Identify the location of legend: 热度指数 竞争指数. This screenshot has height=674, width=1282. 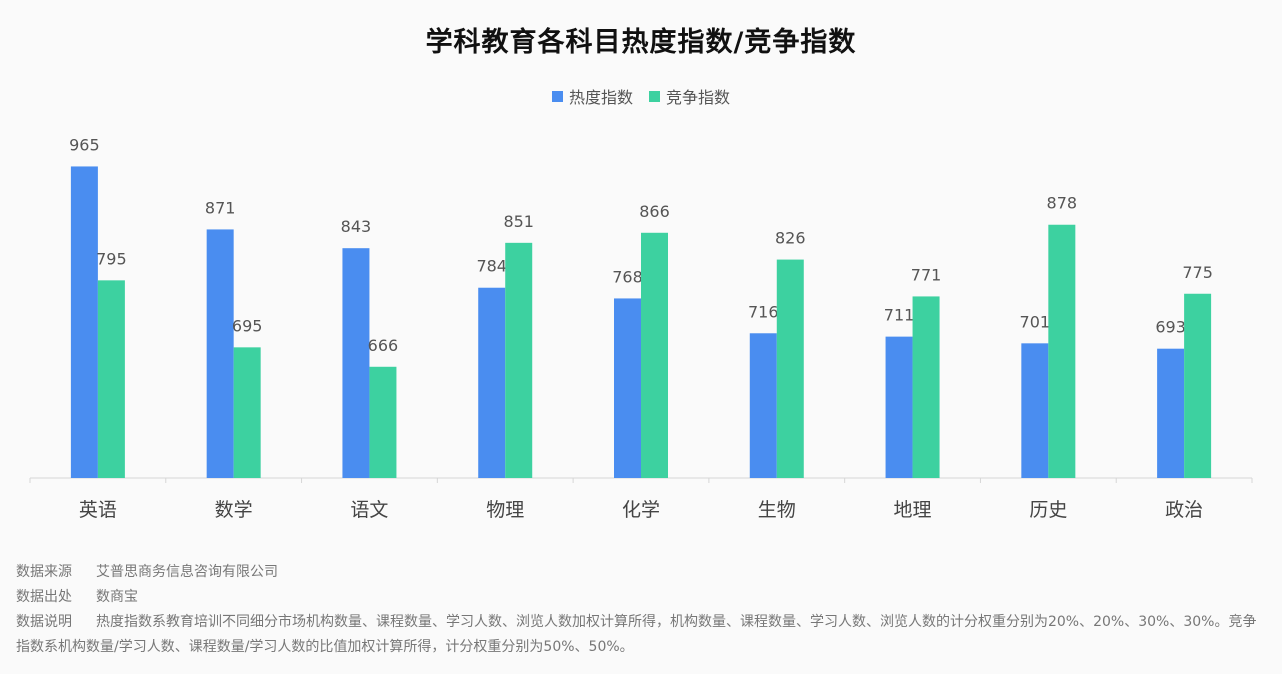
(641, 96).